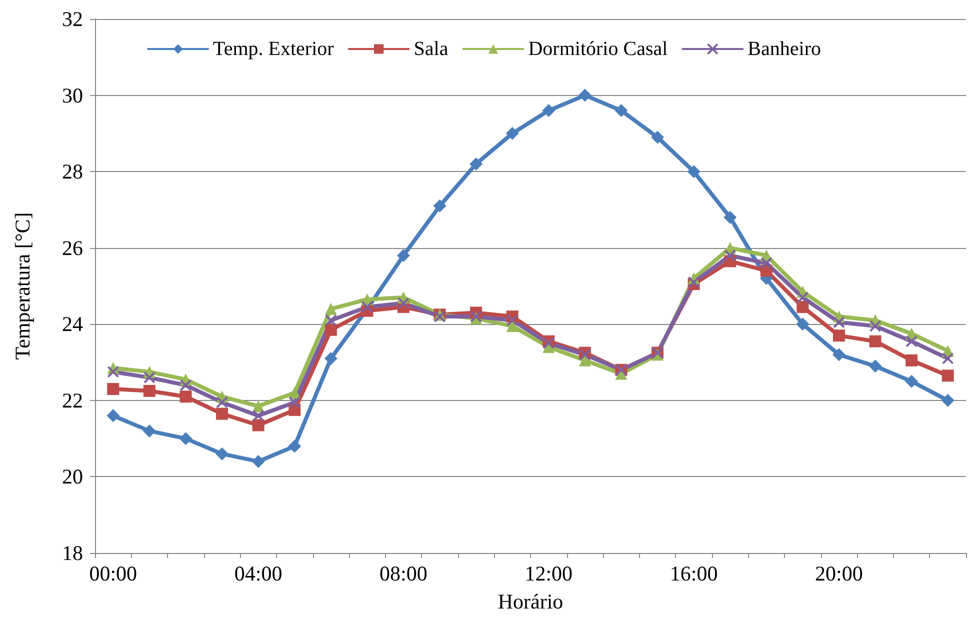 The width and height of the screenshot is (968, 628). What do you see at coordinates (72, 19) in the screenshot?
I see `y-tick-label: 32` at bounding box center [72, 19].